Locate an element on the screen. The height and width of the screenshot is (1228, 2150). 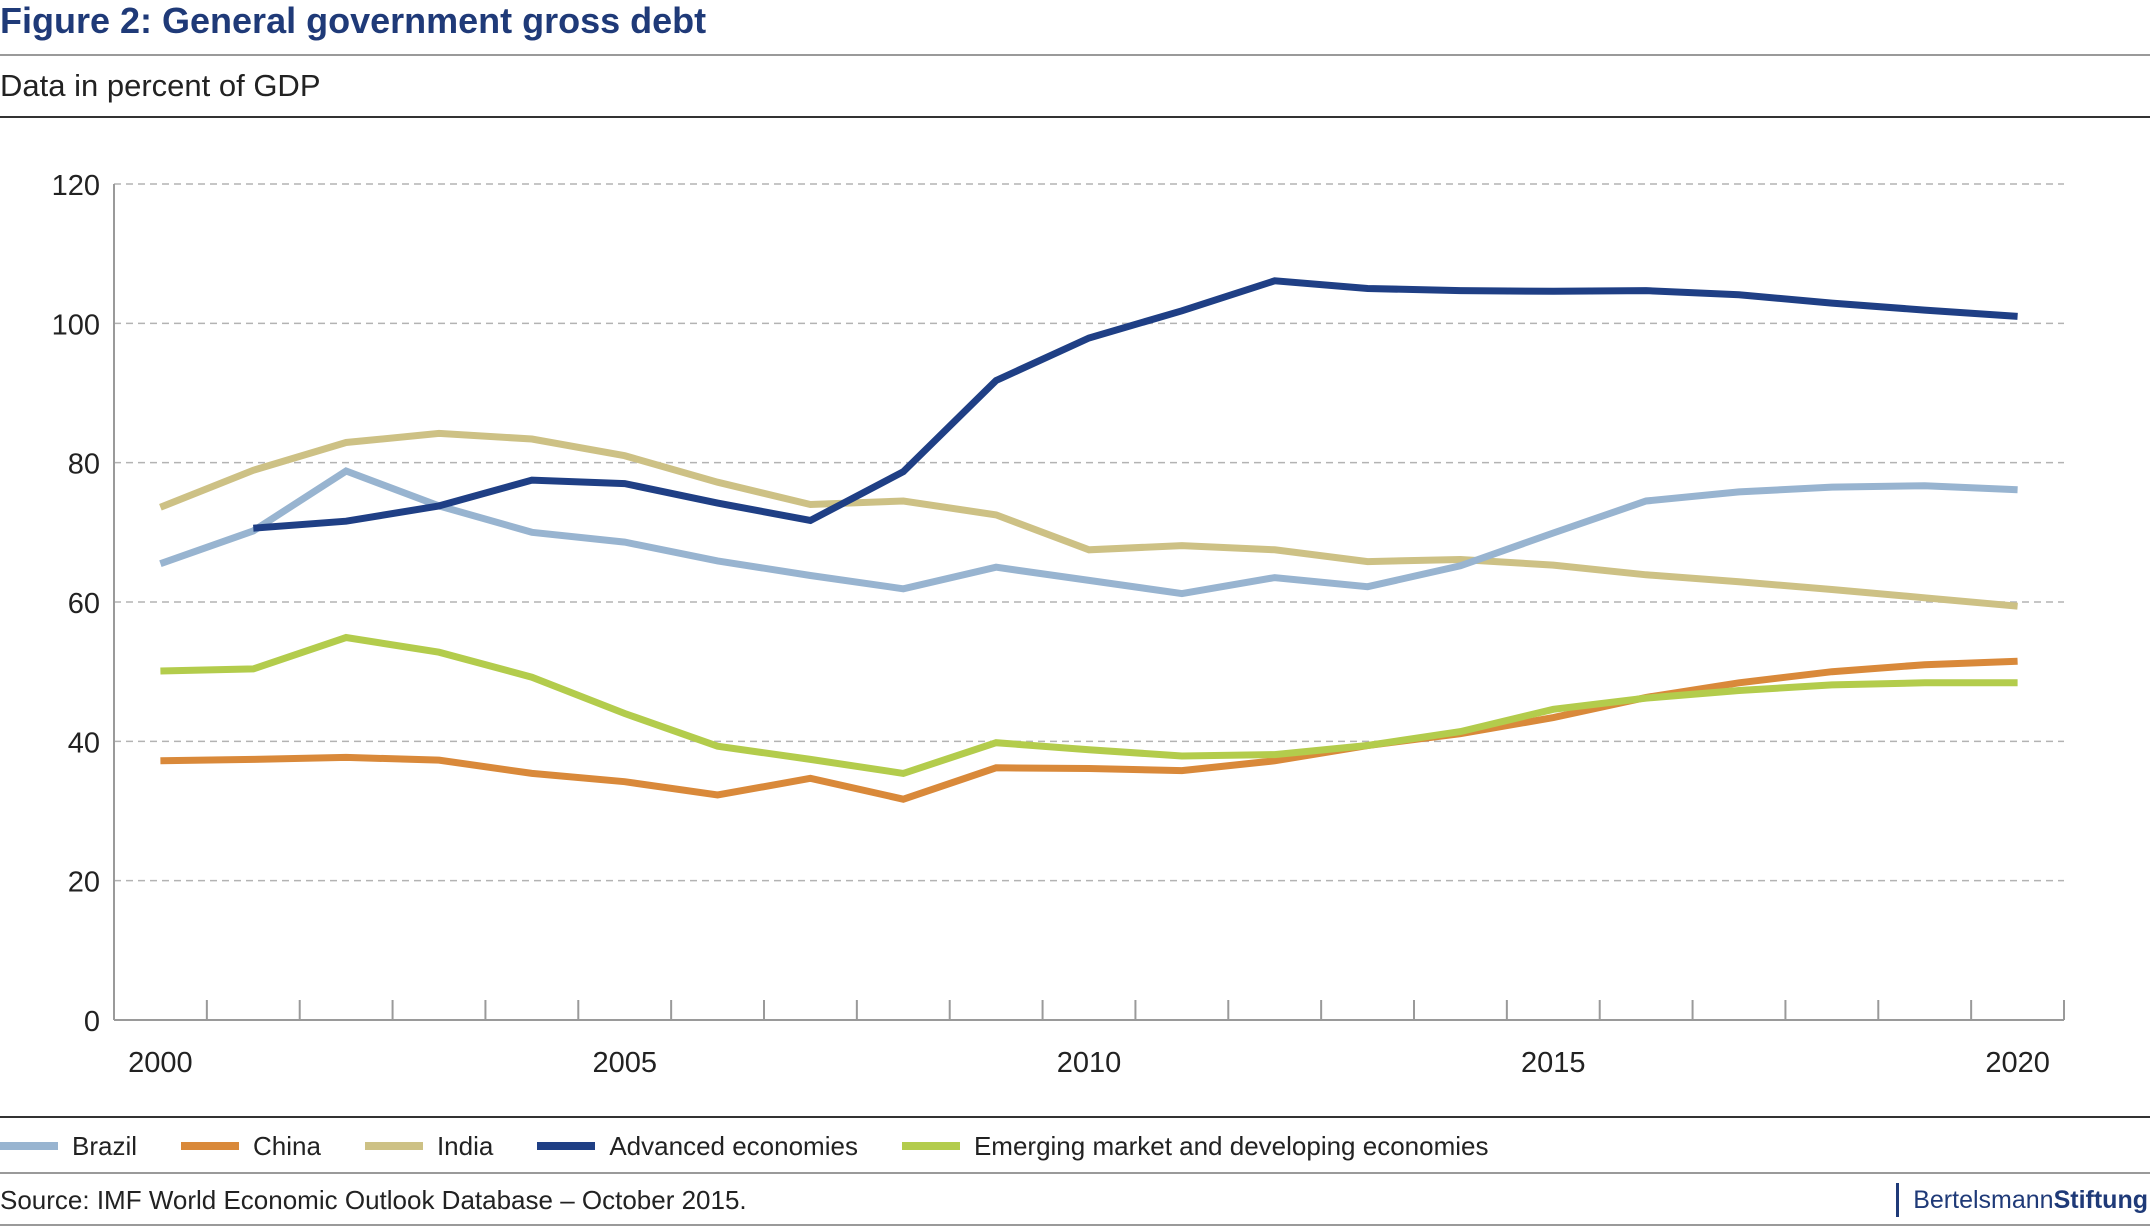
x-tick-label-2005: 2005 is located at coordinates (624, 1063).